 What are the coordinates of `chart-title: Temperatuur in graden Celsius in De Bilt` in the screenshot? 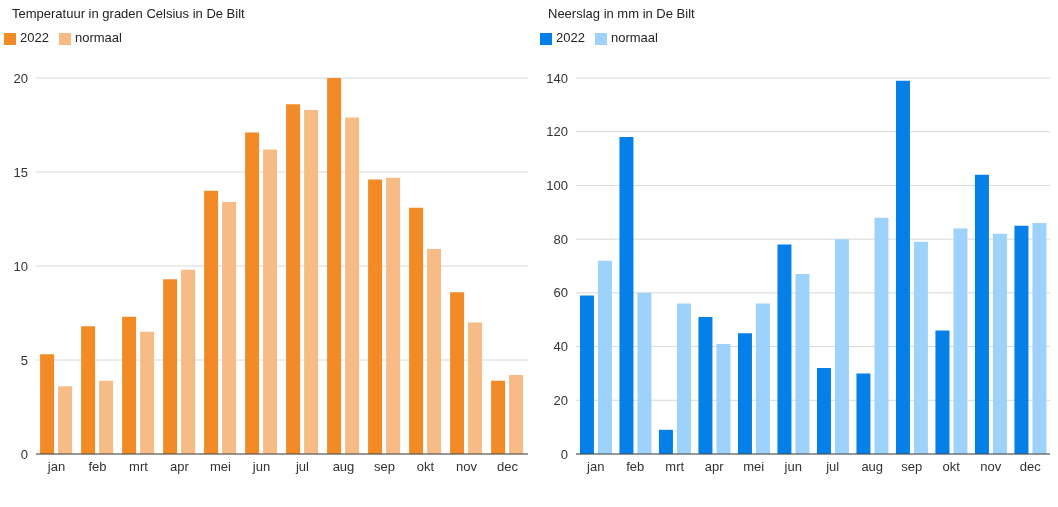 It's located at (128, 13).